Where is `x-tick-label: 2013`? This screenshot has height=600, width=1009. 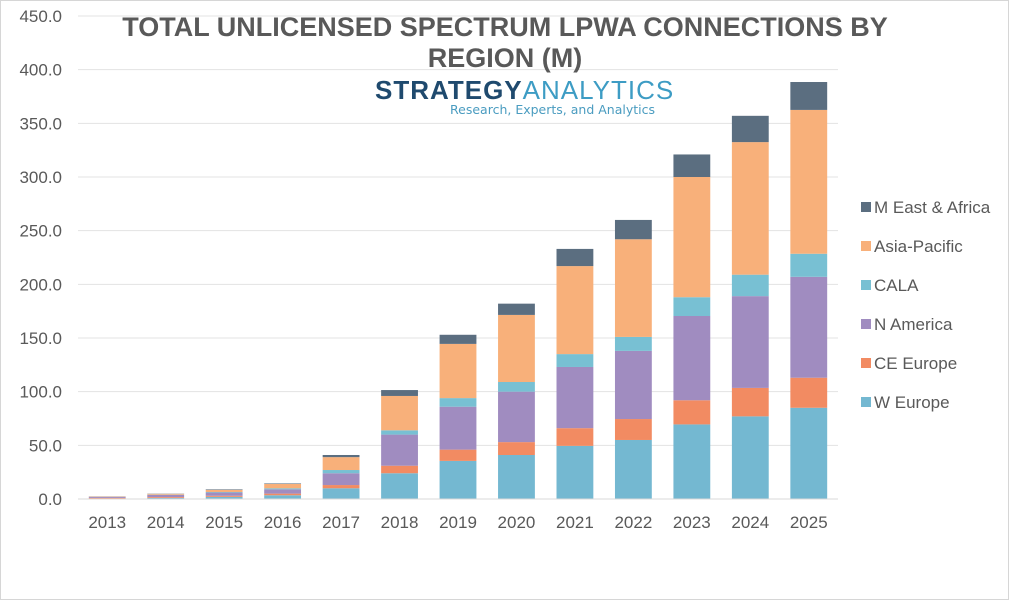
x-tick-label: 2013 is located at coordinates (107, 522).